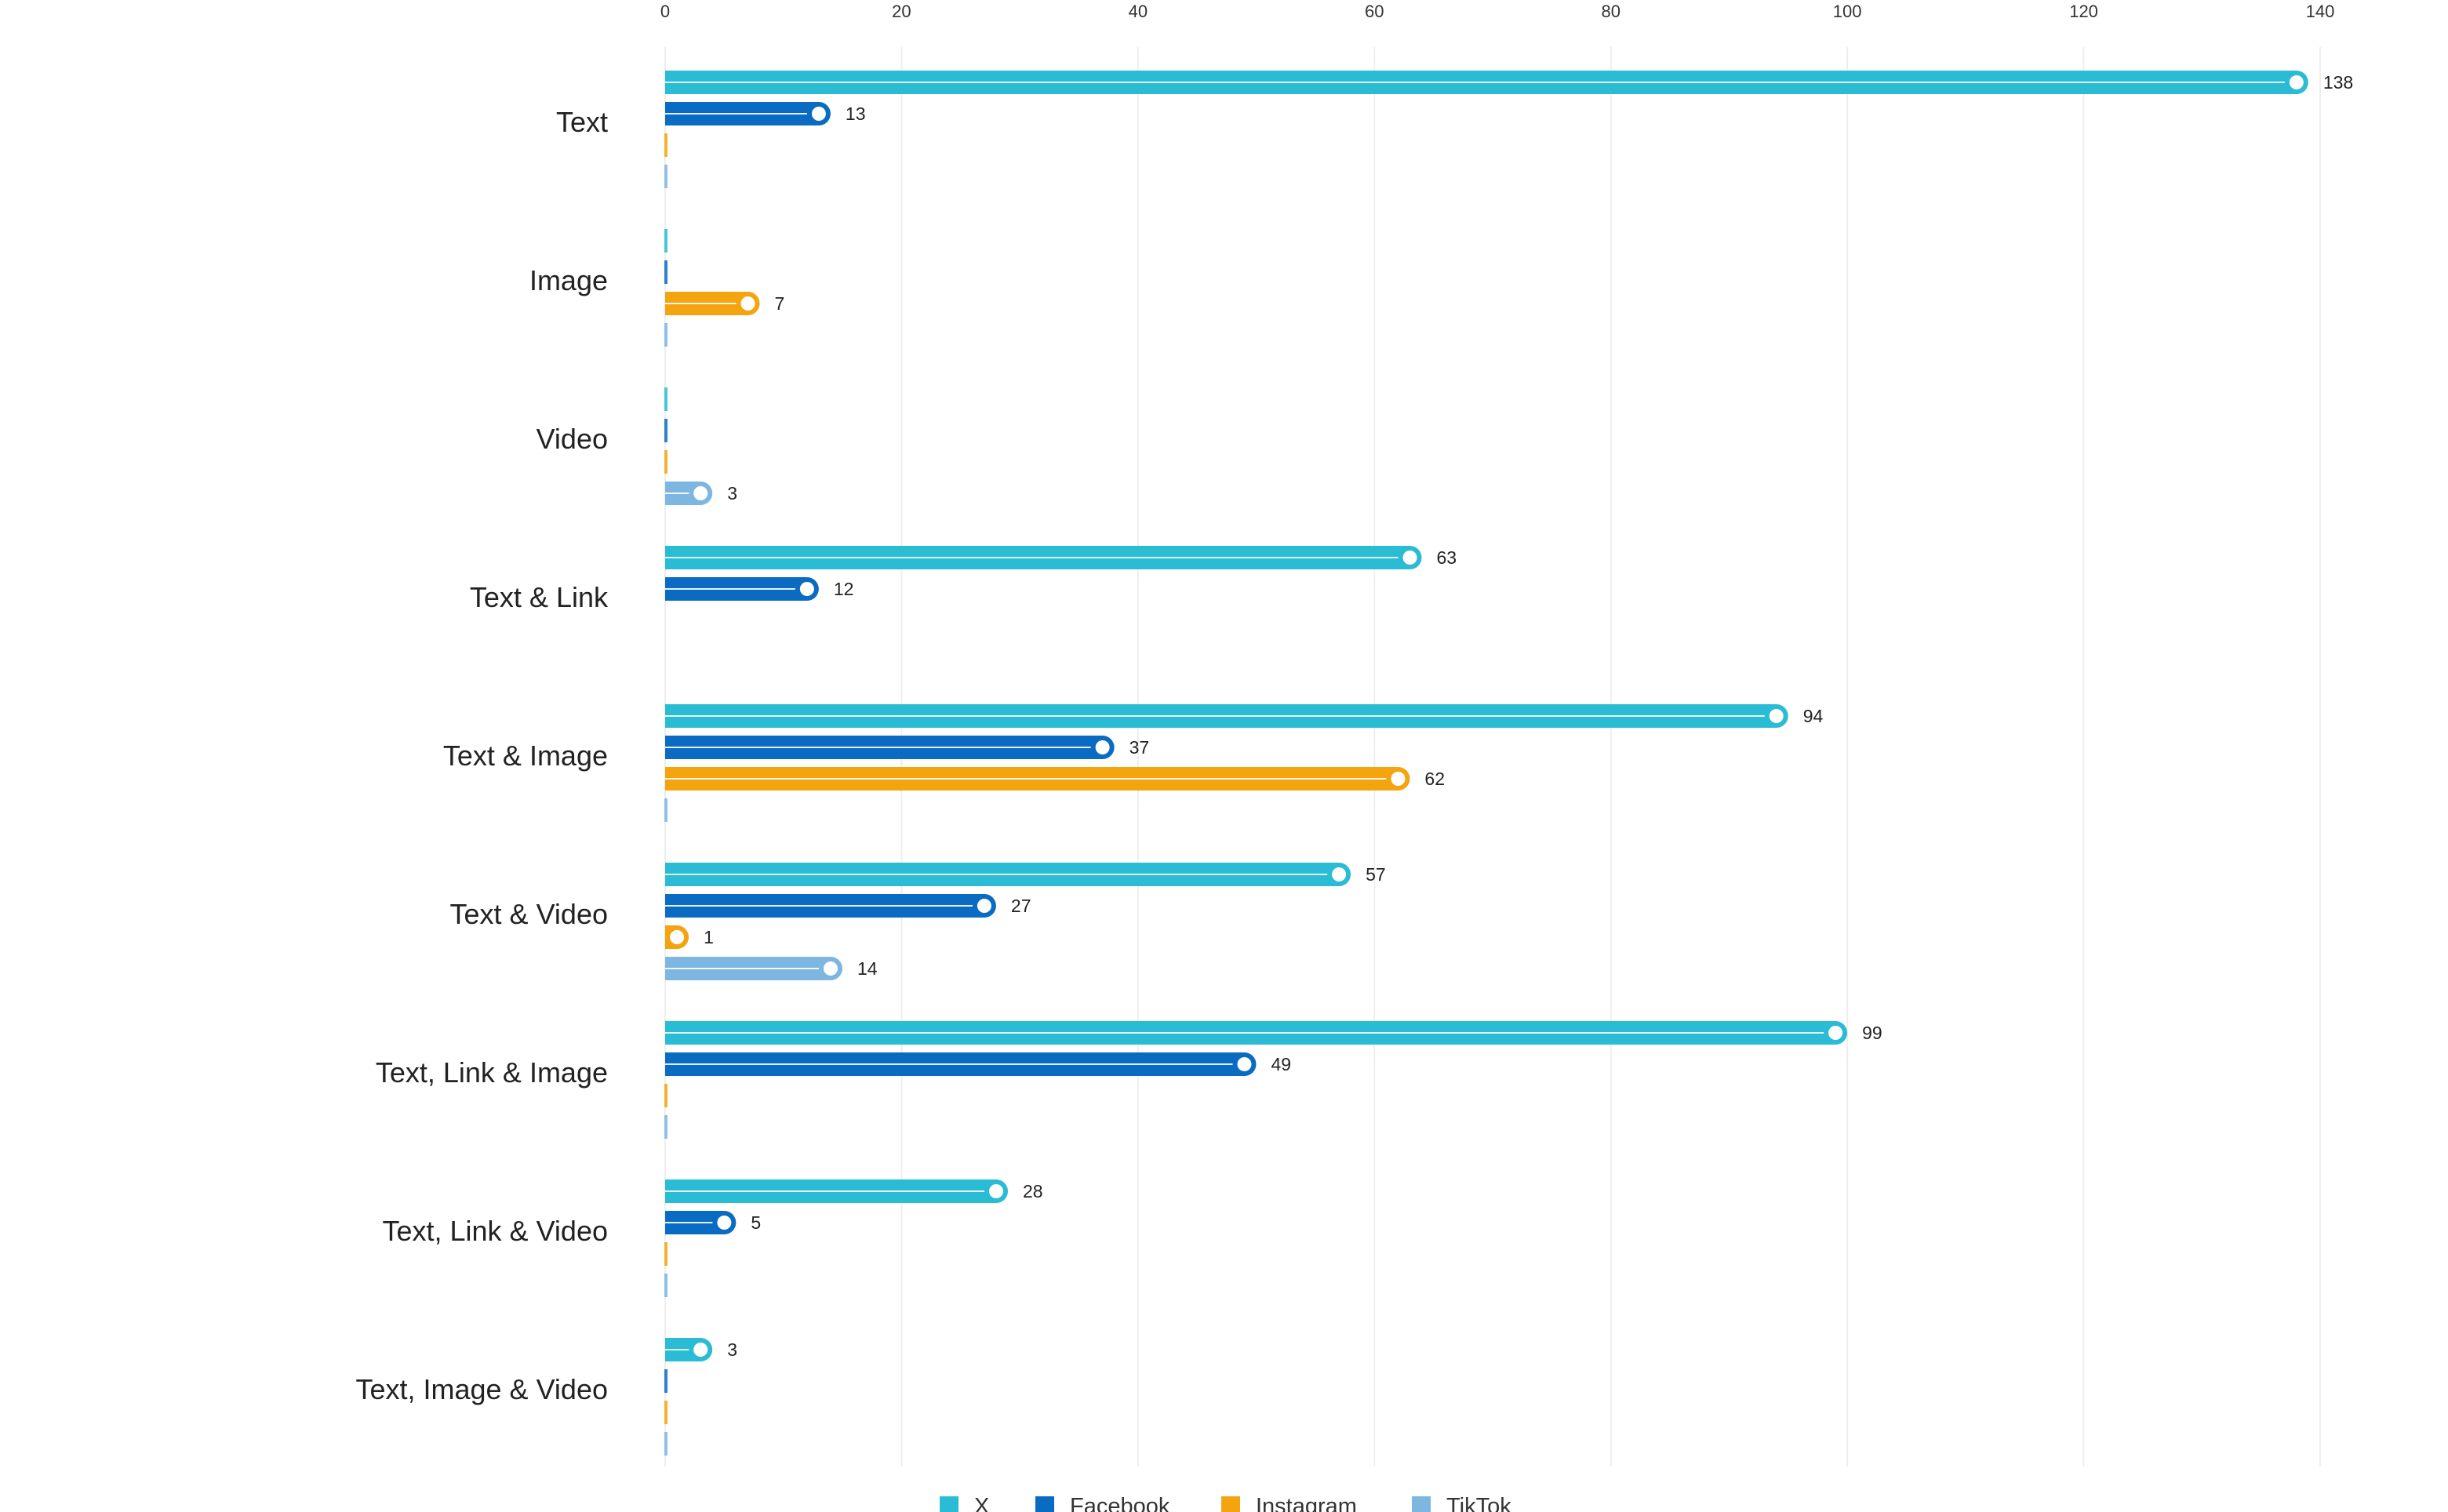  Describe the element at coordinates (539, 597) in the screenshot. I see `category-label: Text & Link` at that location.